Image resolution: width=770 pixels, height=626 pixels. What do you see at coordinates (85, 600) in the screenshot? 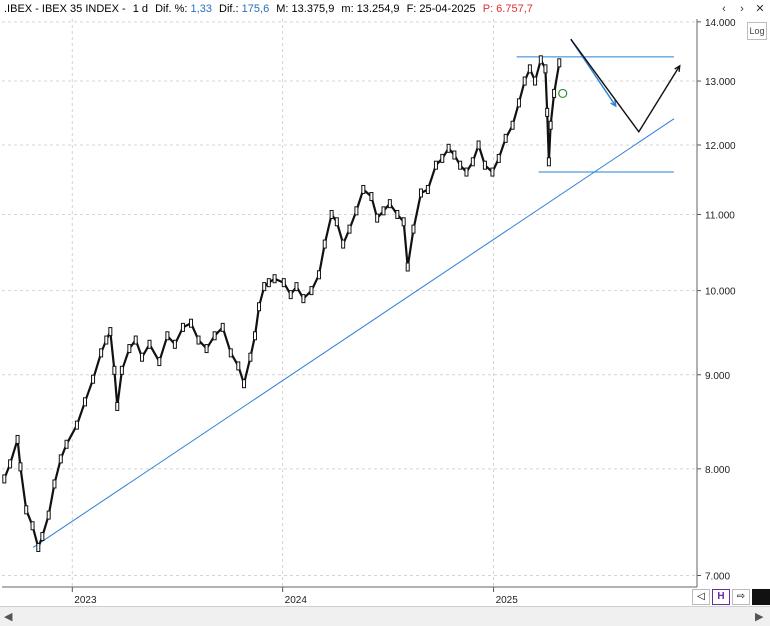
I see `x-tick-label: 2023` at bounding box center [85, 600].